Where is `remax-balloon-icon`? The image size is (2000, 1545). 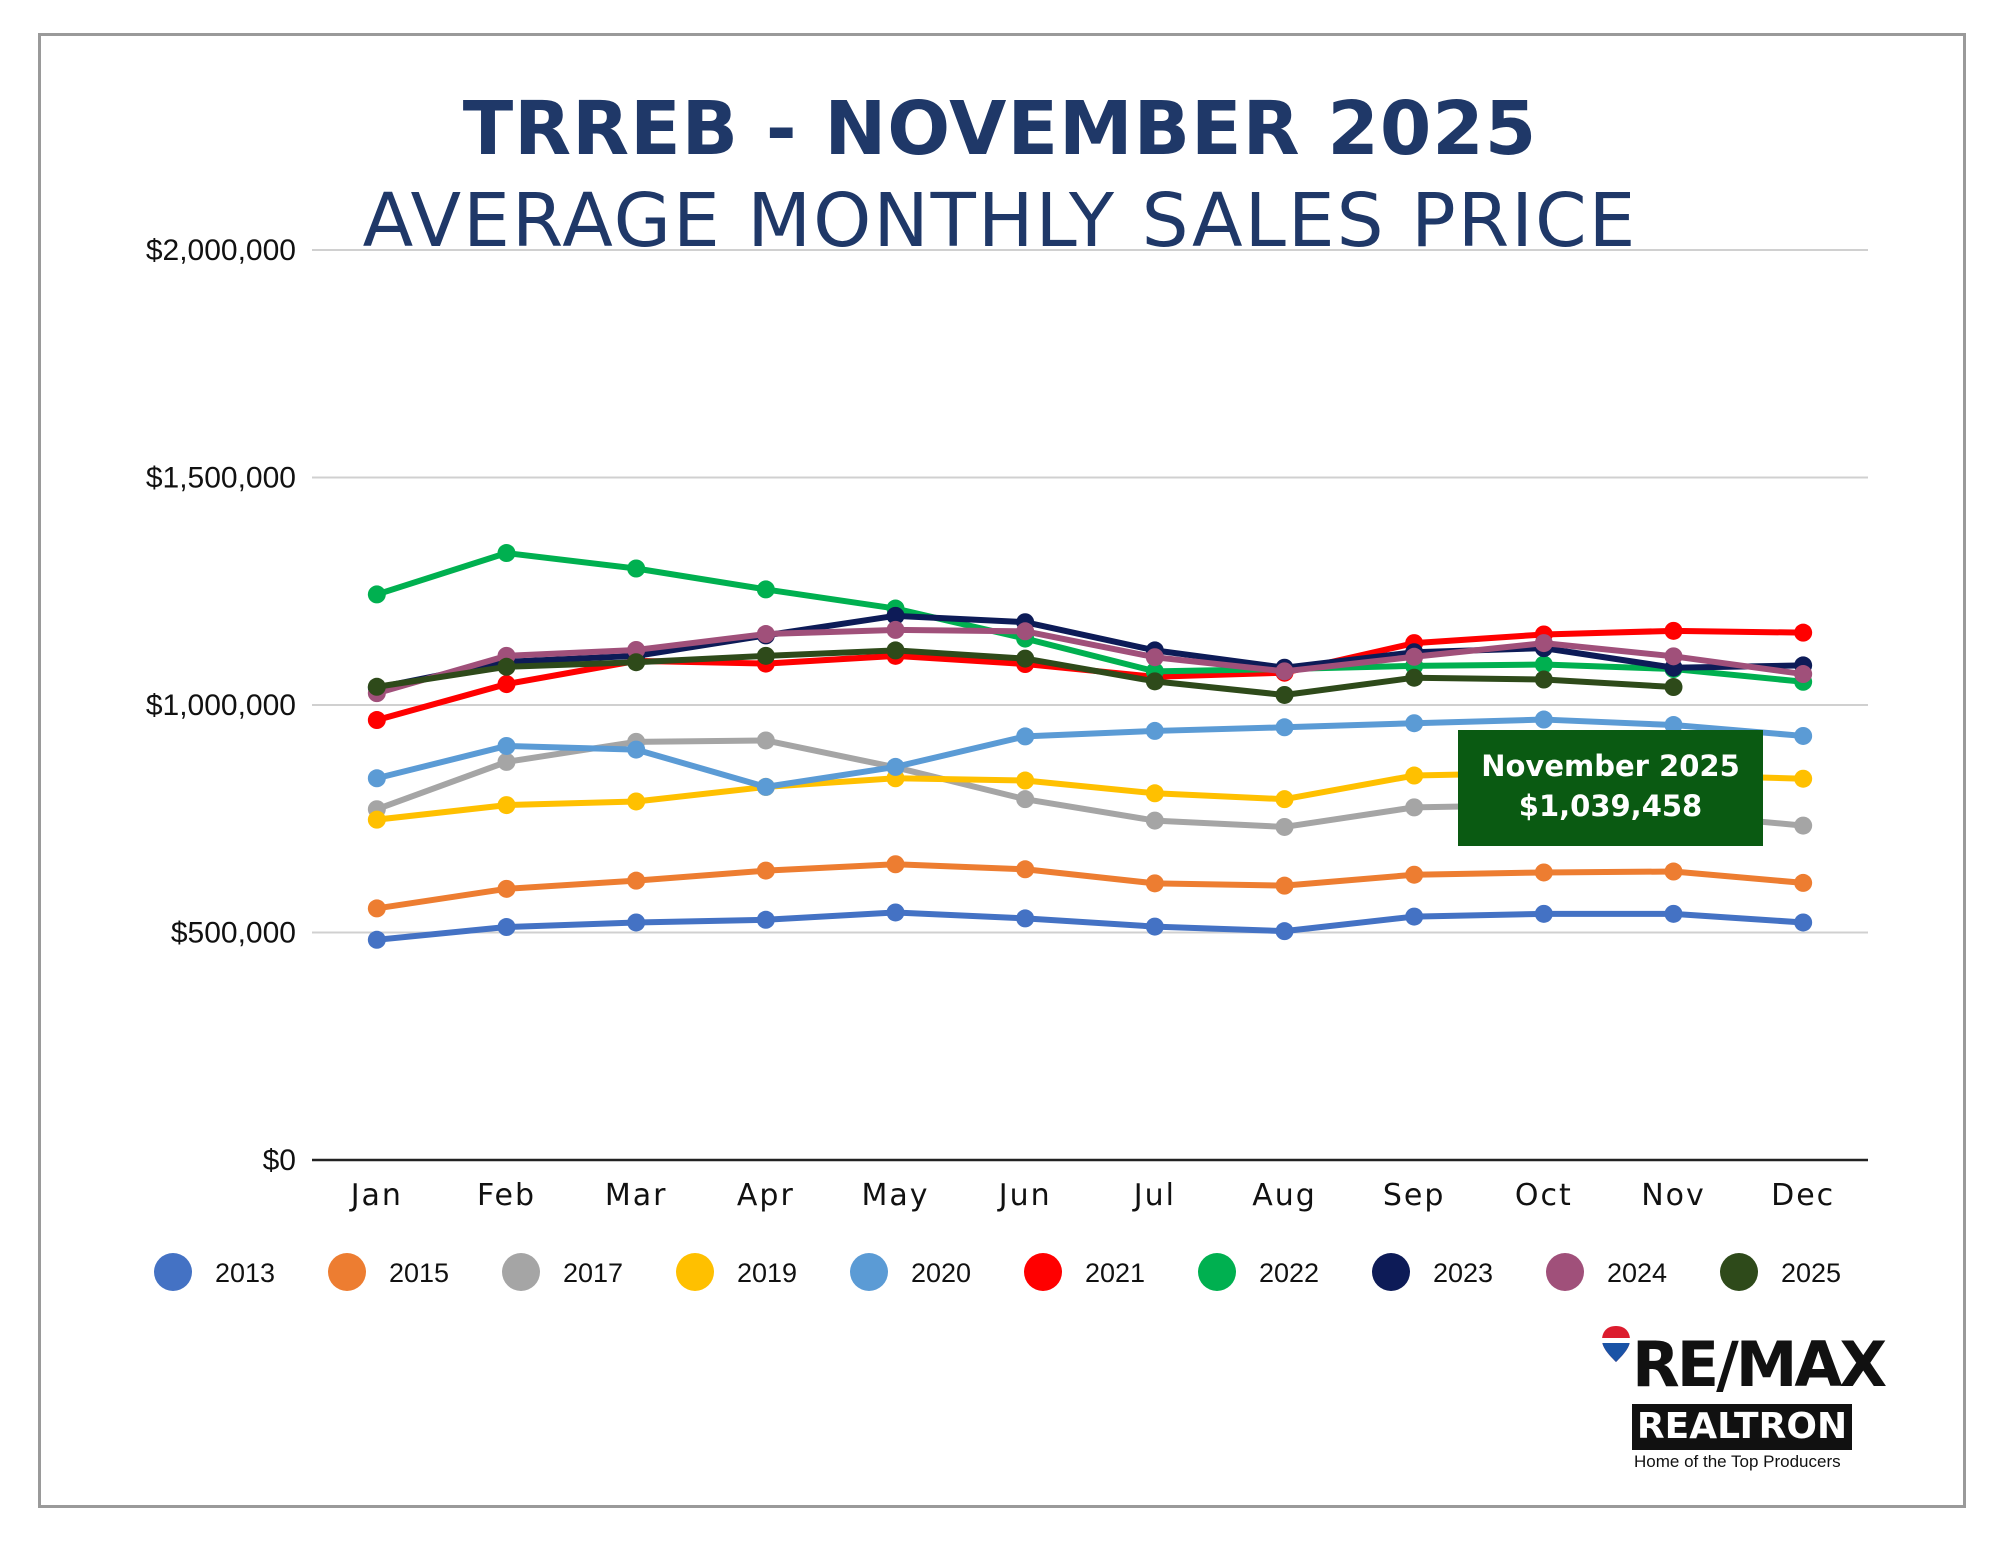
remax-balloon-icon is located at coordinates (1616, 1344).